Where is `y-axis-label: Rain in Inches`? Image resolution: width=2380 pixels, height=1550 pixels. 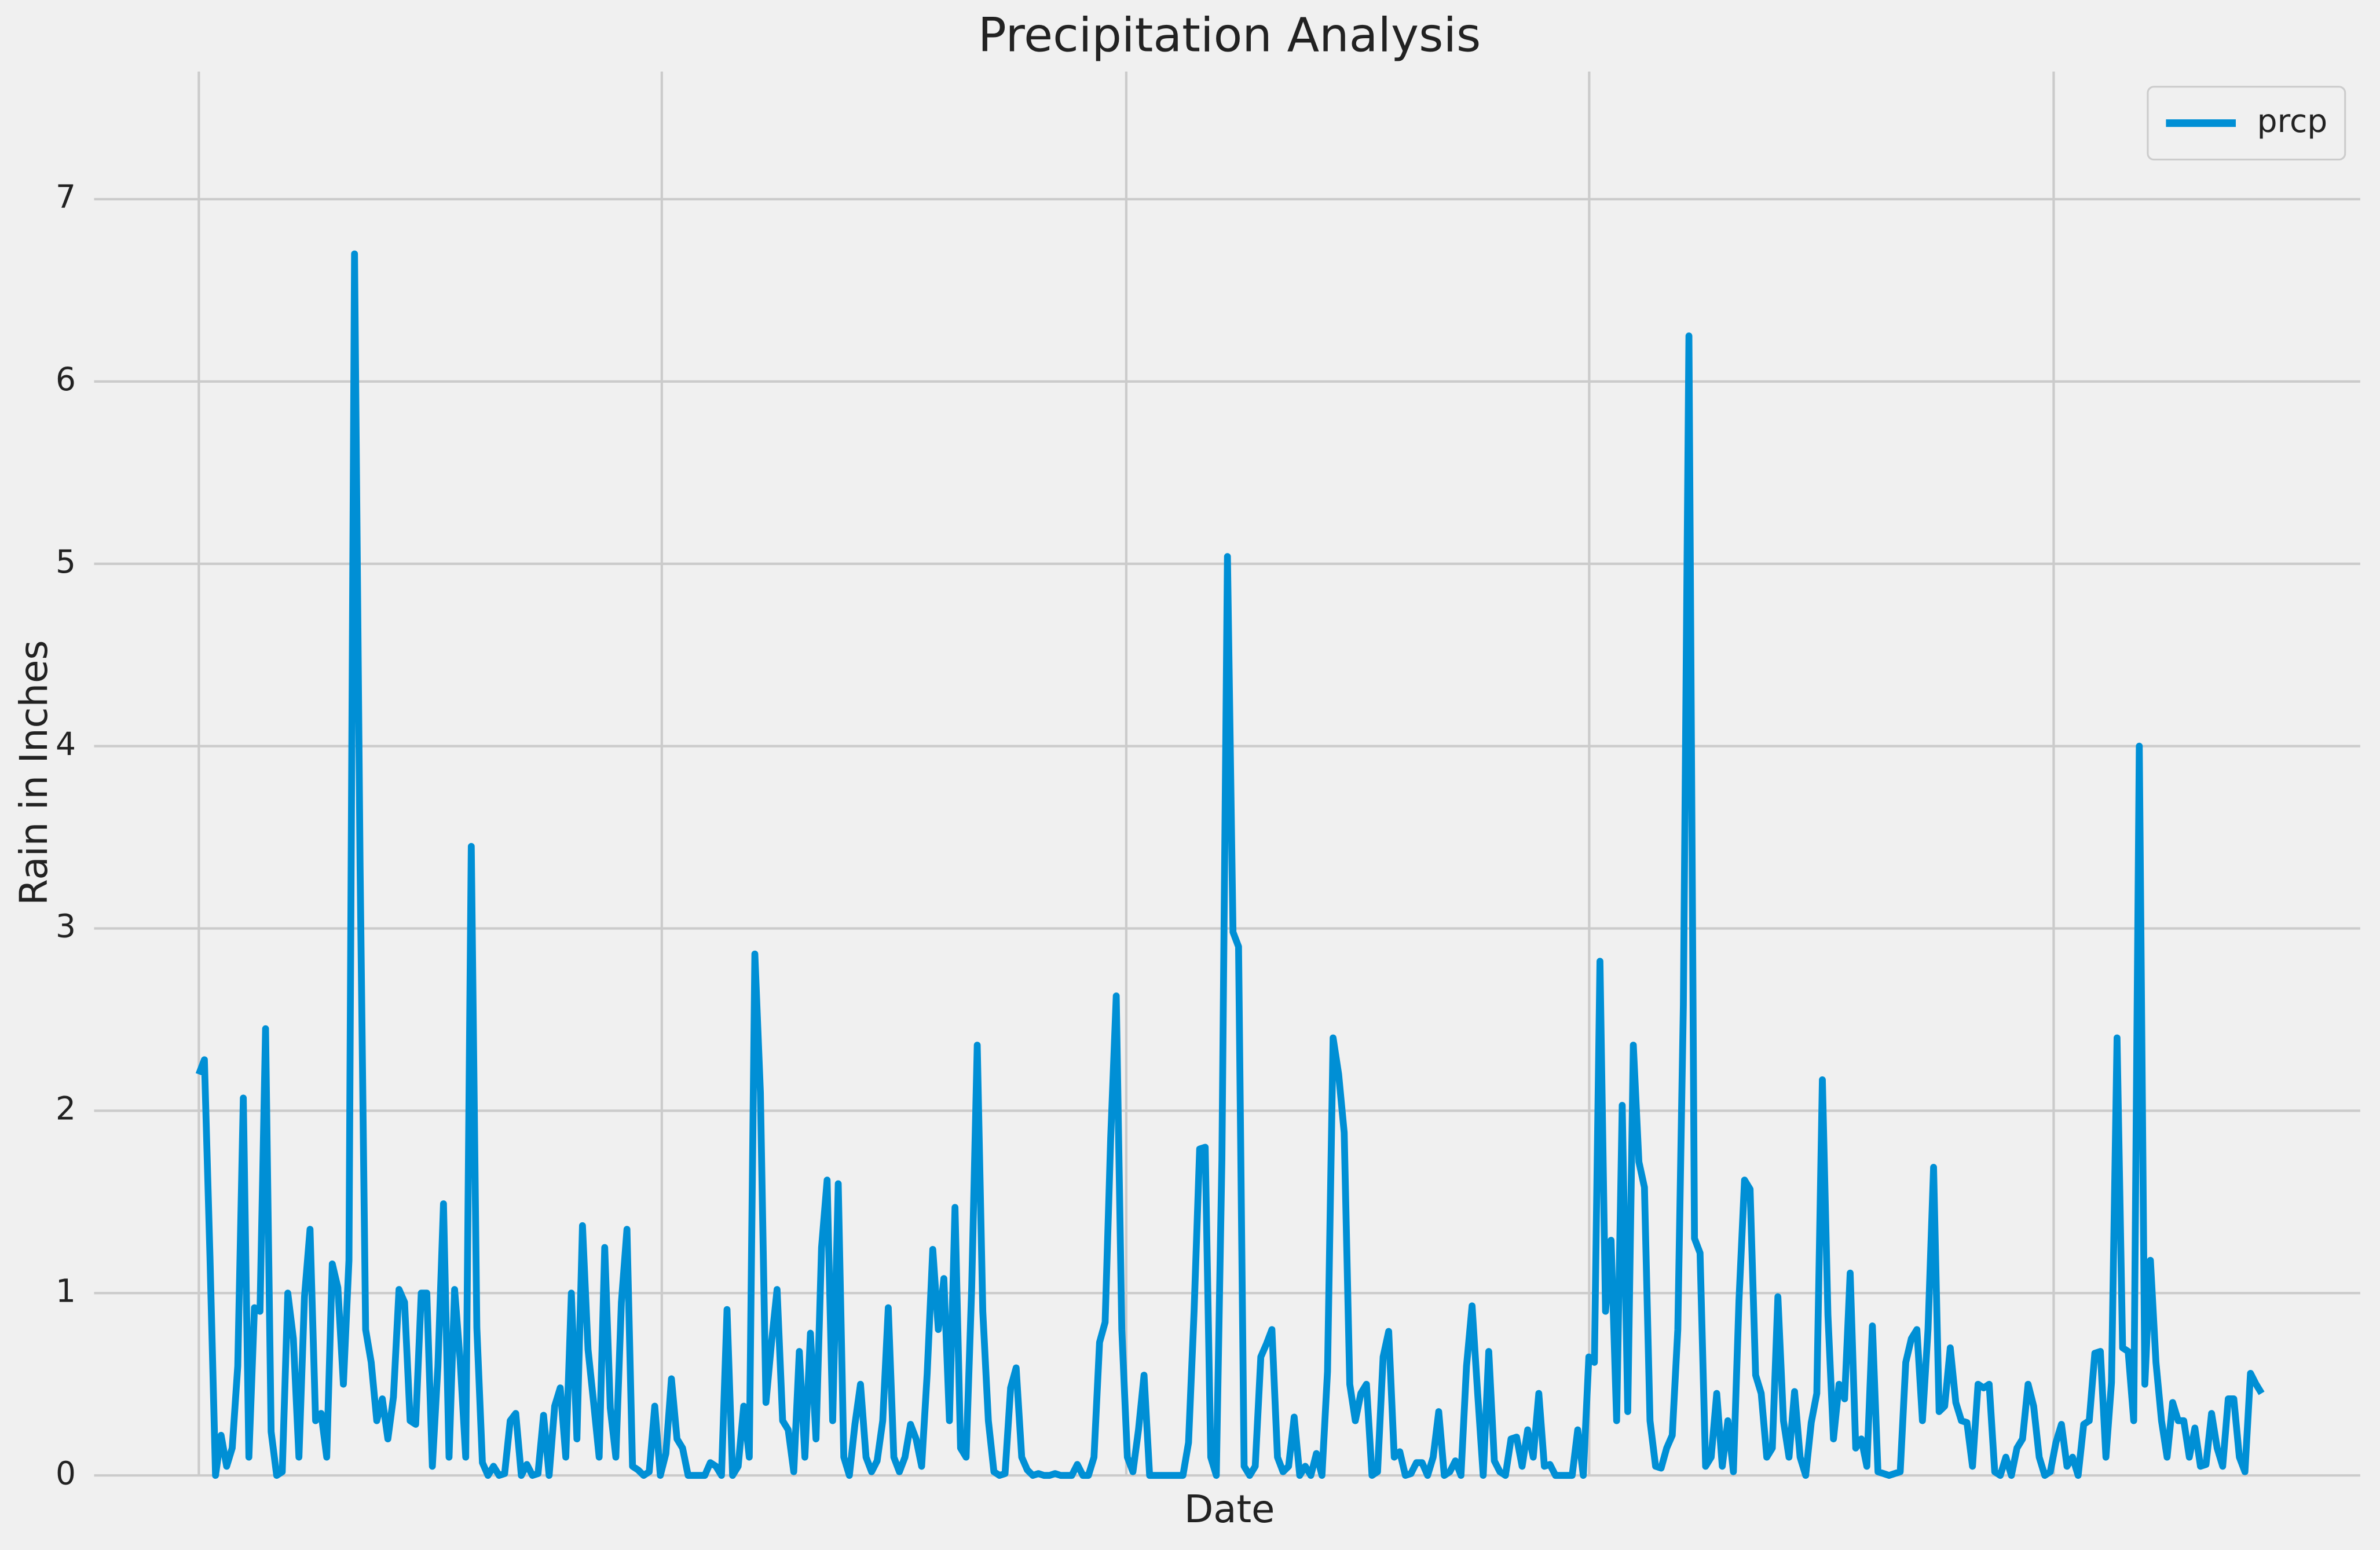
y-axis-label: Rain in Inches is located at coordinates (34, 773).